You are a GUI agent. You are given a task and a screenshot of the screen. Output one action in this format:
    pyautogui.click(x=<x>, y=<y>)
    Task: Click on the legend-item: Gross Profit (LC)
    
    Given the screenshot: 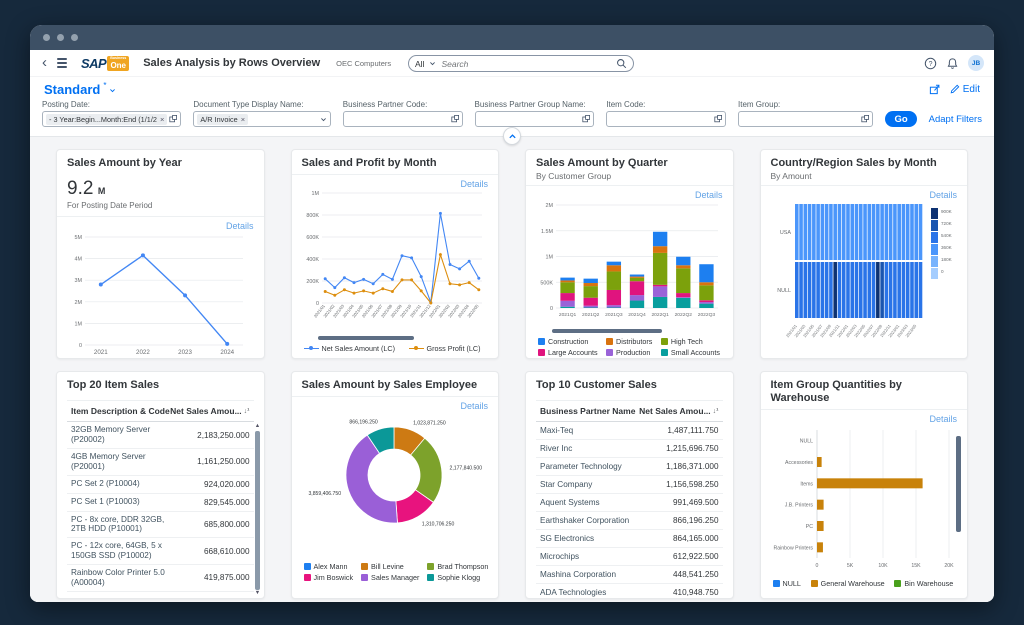 What is the action you would take?
    pyautogui.click(x=447, y=348)
    